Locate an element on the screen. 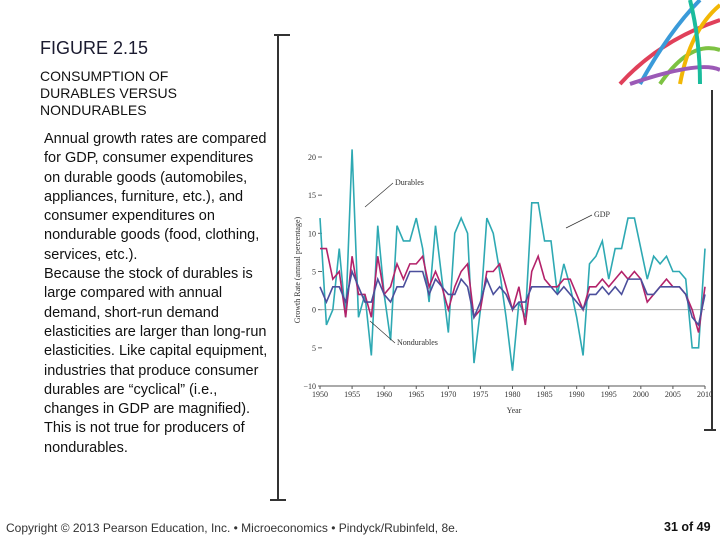 This screenshot has height=540, width=720. x-axis-label: Year is located at coordinates (514, 410).